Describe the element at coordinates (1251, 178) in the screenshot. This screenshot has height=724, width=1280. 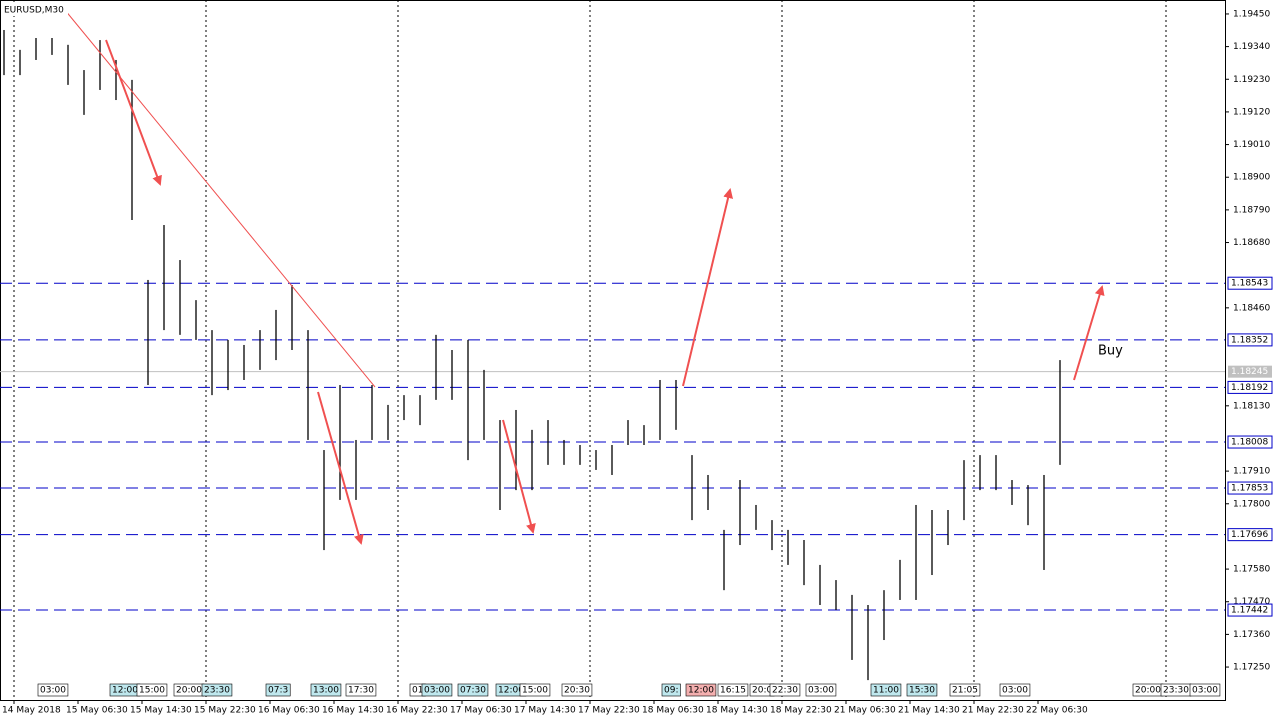
I see `y-tick-label: 1.18900` at that location.